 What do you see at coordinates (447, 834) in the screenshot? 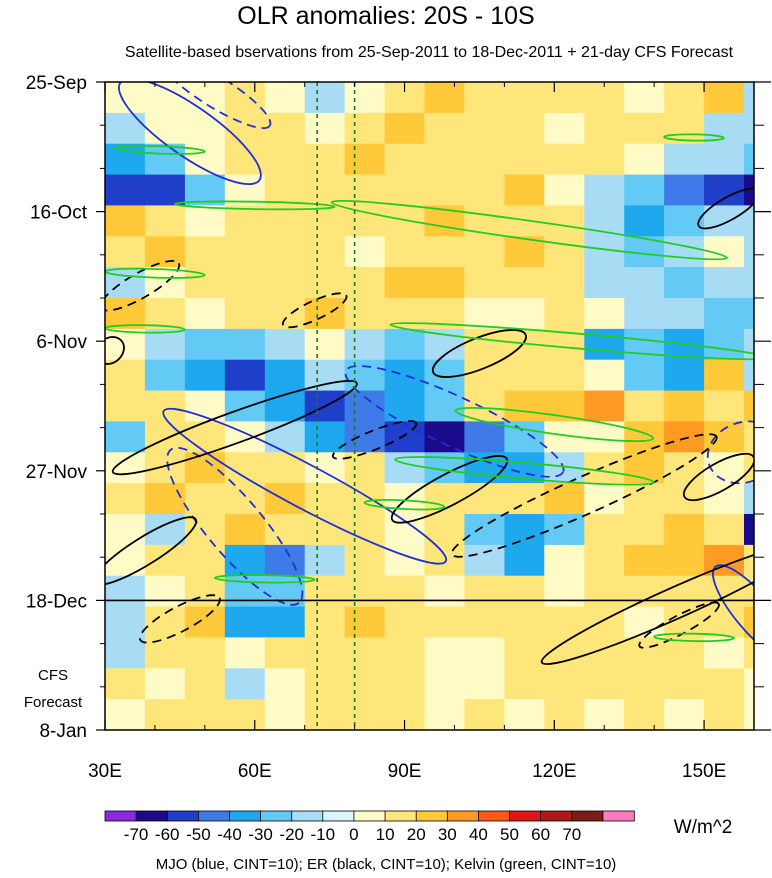
I see `colorbar-tick-label: 30` at bounding box center [447, 834].